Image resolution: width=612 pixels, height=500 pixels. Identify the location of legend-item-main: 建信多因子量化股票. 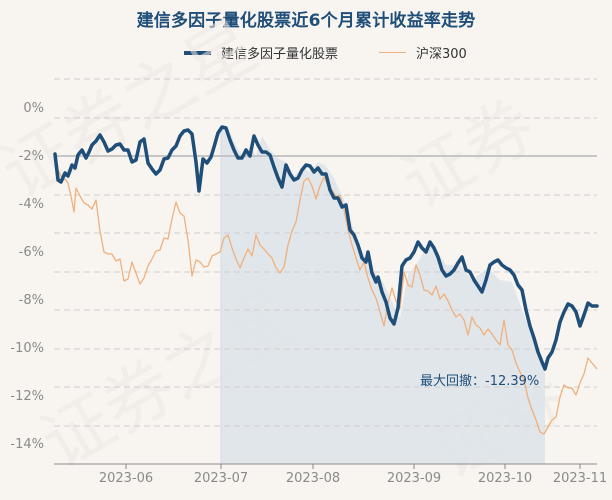
(261, 52).